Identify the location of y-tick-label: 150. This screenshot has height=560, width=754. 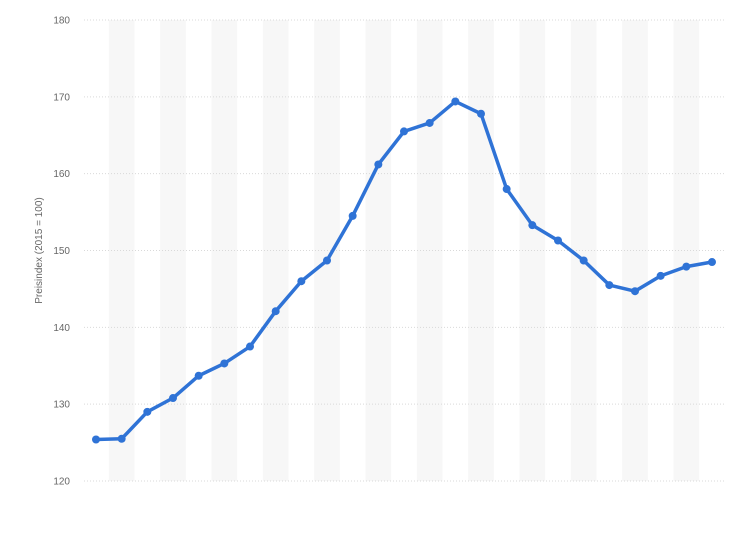
(61, 251).